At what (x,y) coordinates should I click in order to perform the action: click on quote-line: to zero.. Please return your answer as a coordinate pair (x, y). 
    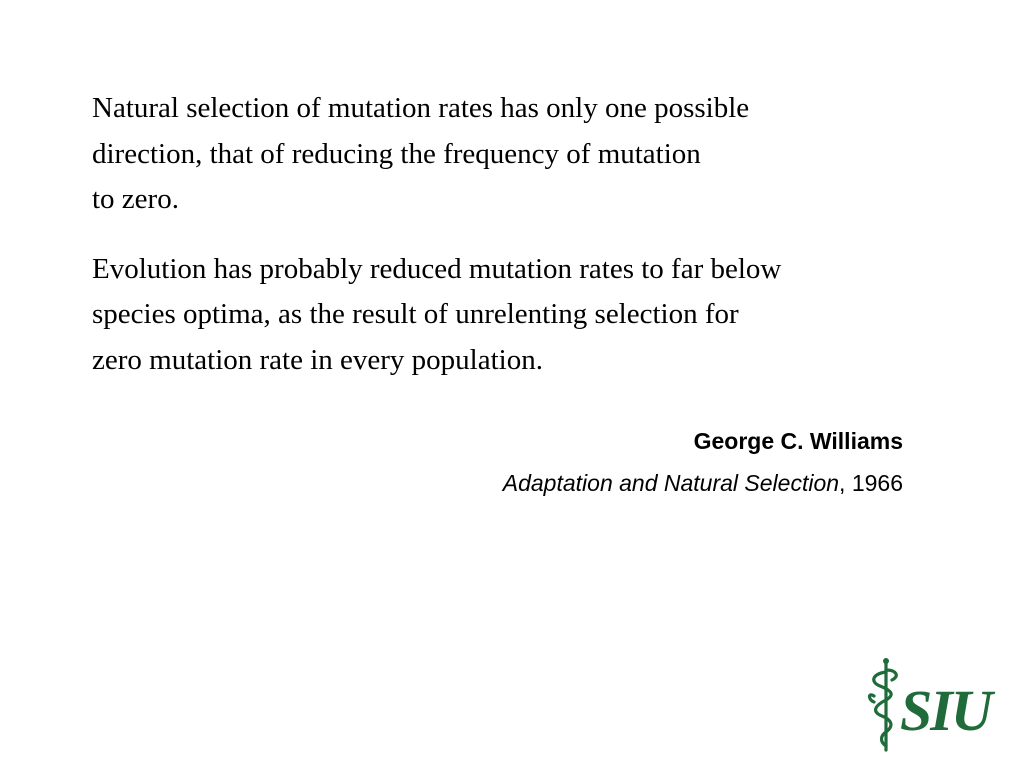
    Looking at the image, I should click on (135, 199).